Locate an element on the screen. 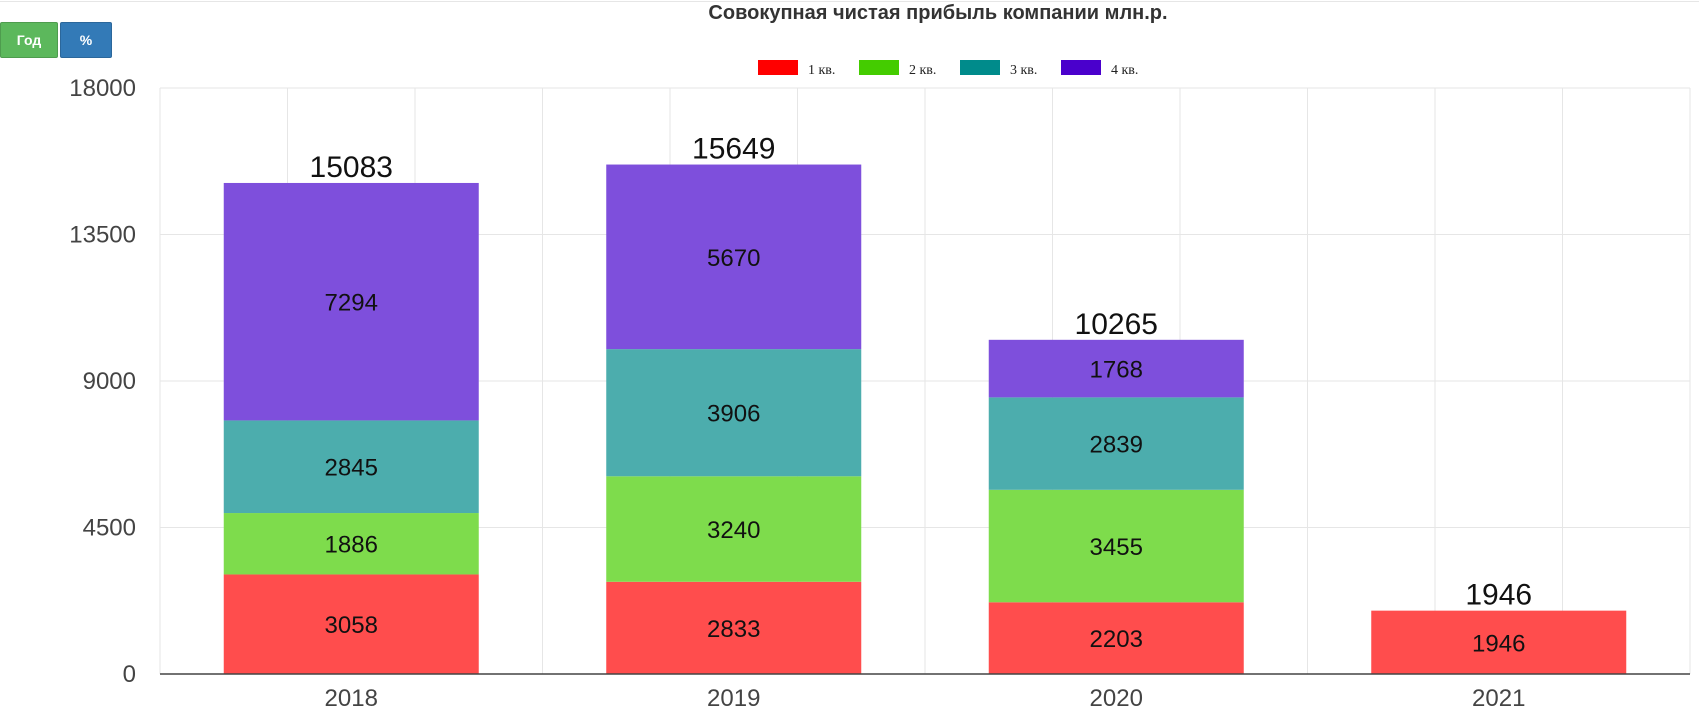 Image resolution: width=1699 pixels, height=711 pixels. segment-value-label: 2845 is located at coordinates (351, 468).